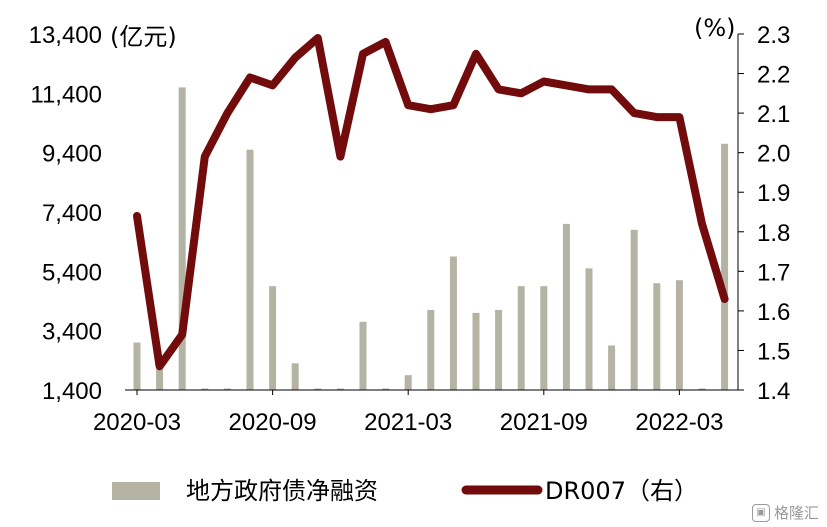  I want to click on left-axis-ticks: 13,400 11,400 9,400 7,400 5,400 3,400 1,400, so click(65, 213).